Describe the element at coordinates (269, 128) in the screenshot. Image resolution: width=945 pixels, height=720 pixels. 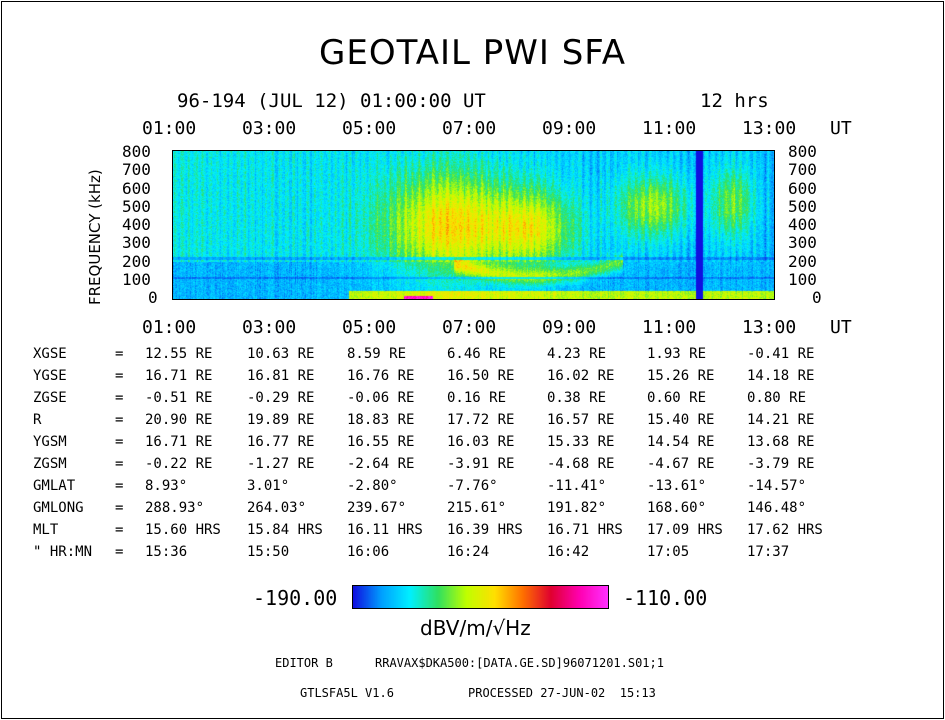
I see `top-time-tick-label: 03:00` at that location.